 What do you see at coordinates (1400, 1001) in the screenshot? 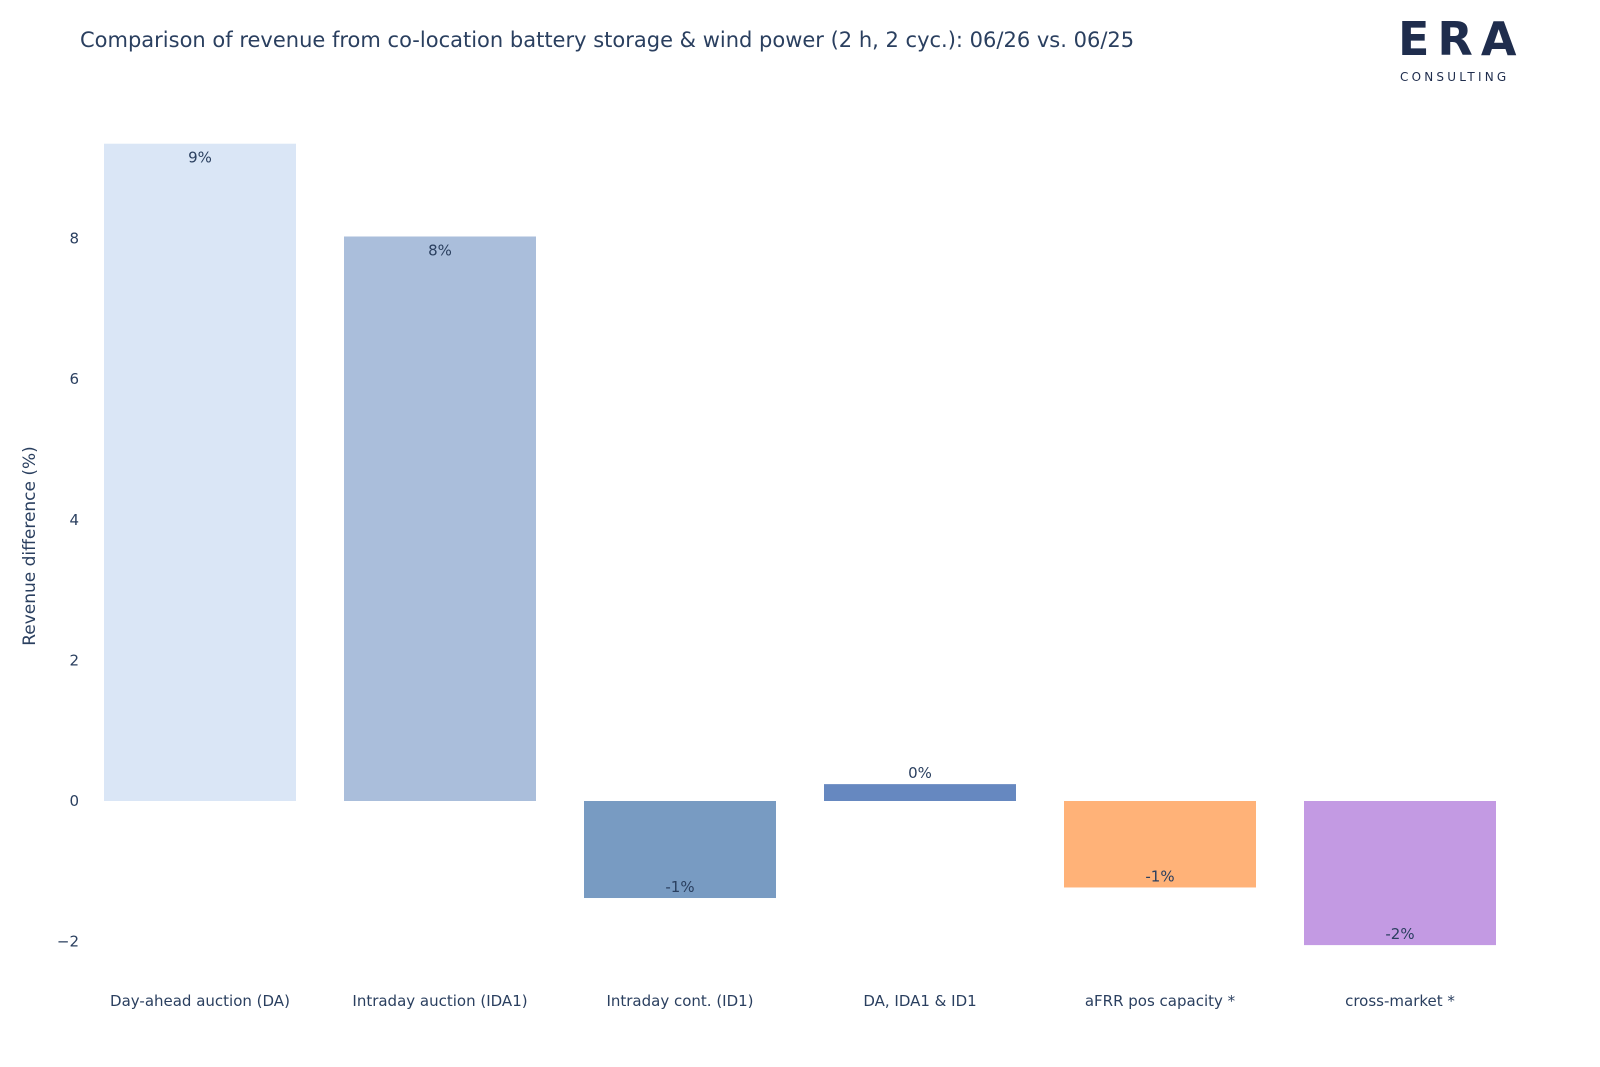
I see `x-tick-label: cross-market *` at bounding box center [1400, 1001].